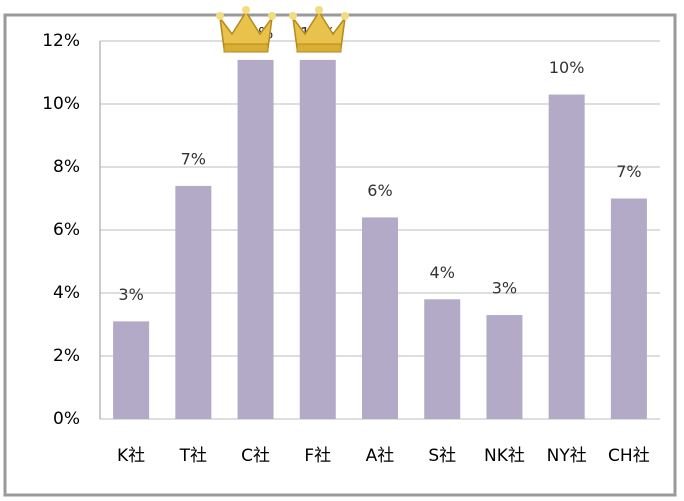 The width and height of the screenshot is (684, 501). What do you see at coordinates (317, 456) in the screenshot?
I see `x-tick-label: F社` at bounding box center [317, 456].